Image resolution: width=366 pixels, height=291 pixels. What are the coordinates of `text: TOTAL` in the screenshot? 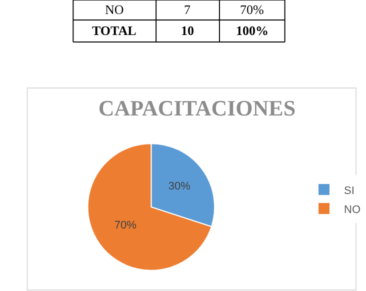 It's located at (114, 30).